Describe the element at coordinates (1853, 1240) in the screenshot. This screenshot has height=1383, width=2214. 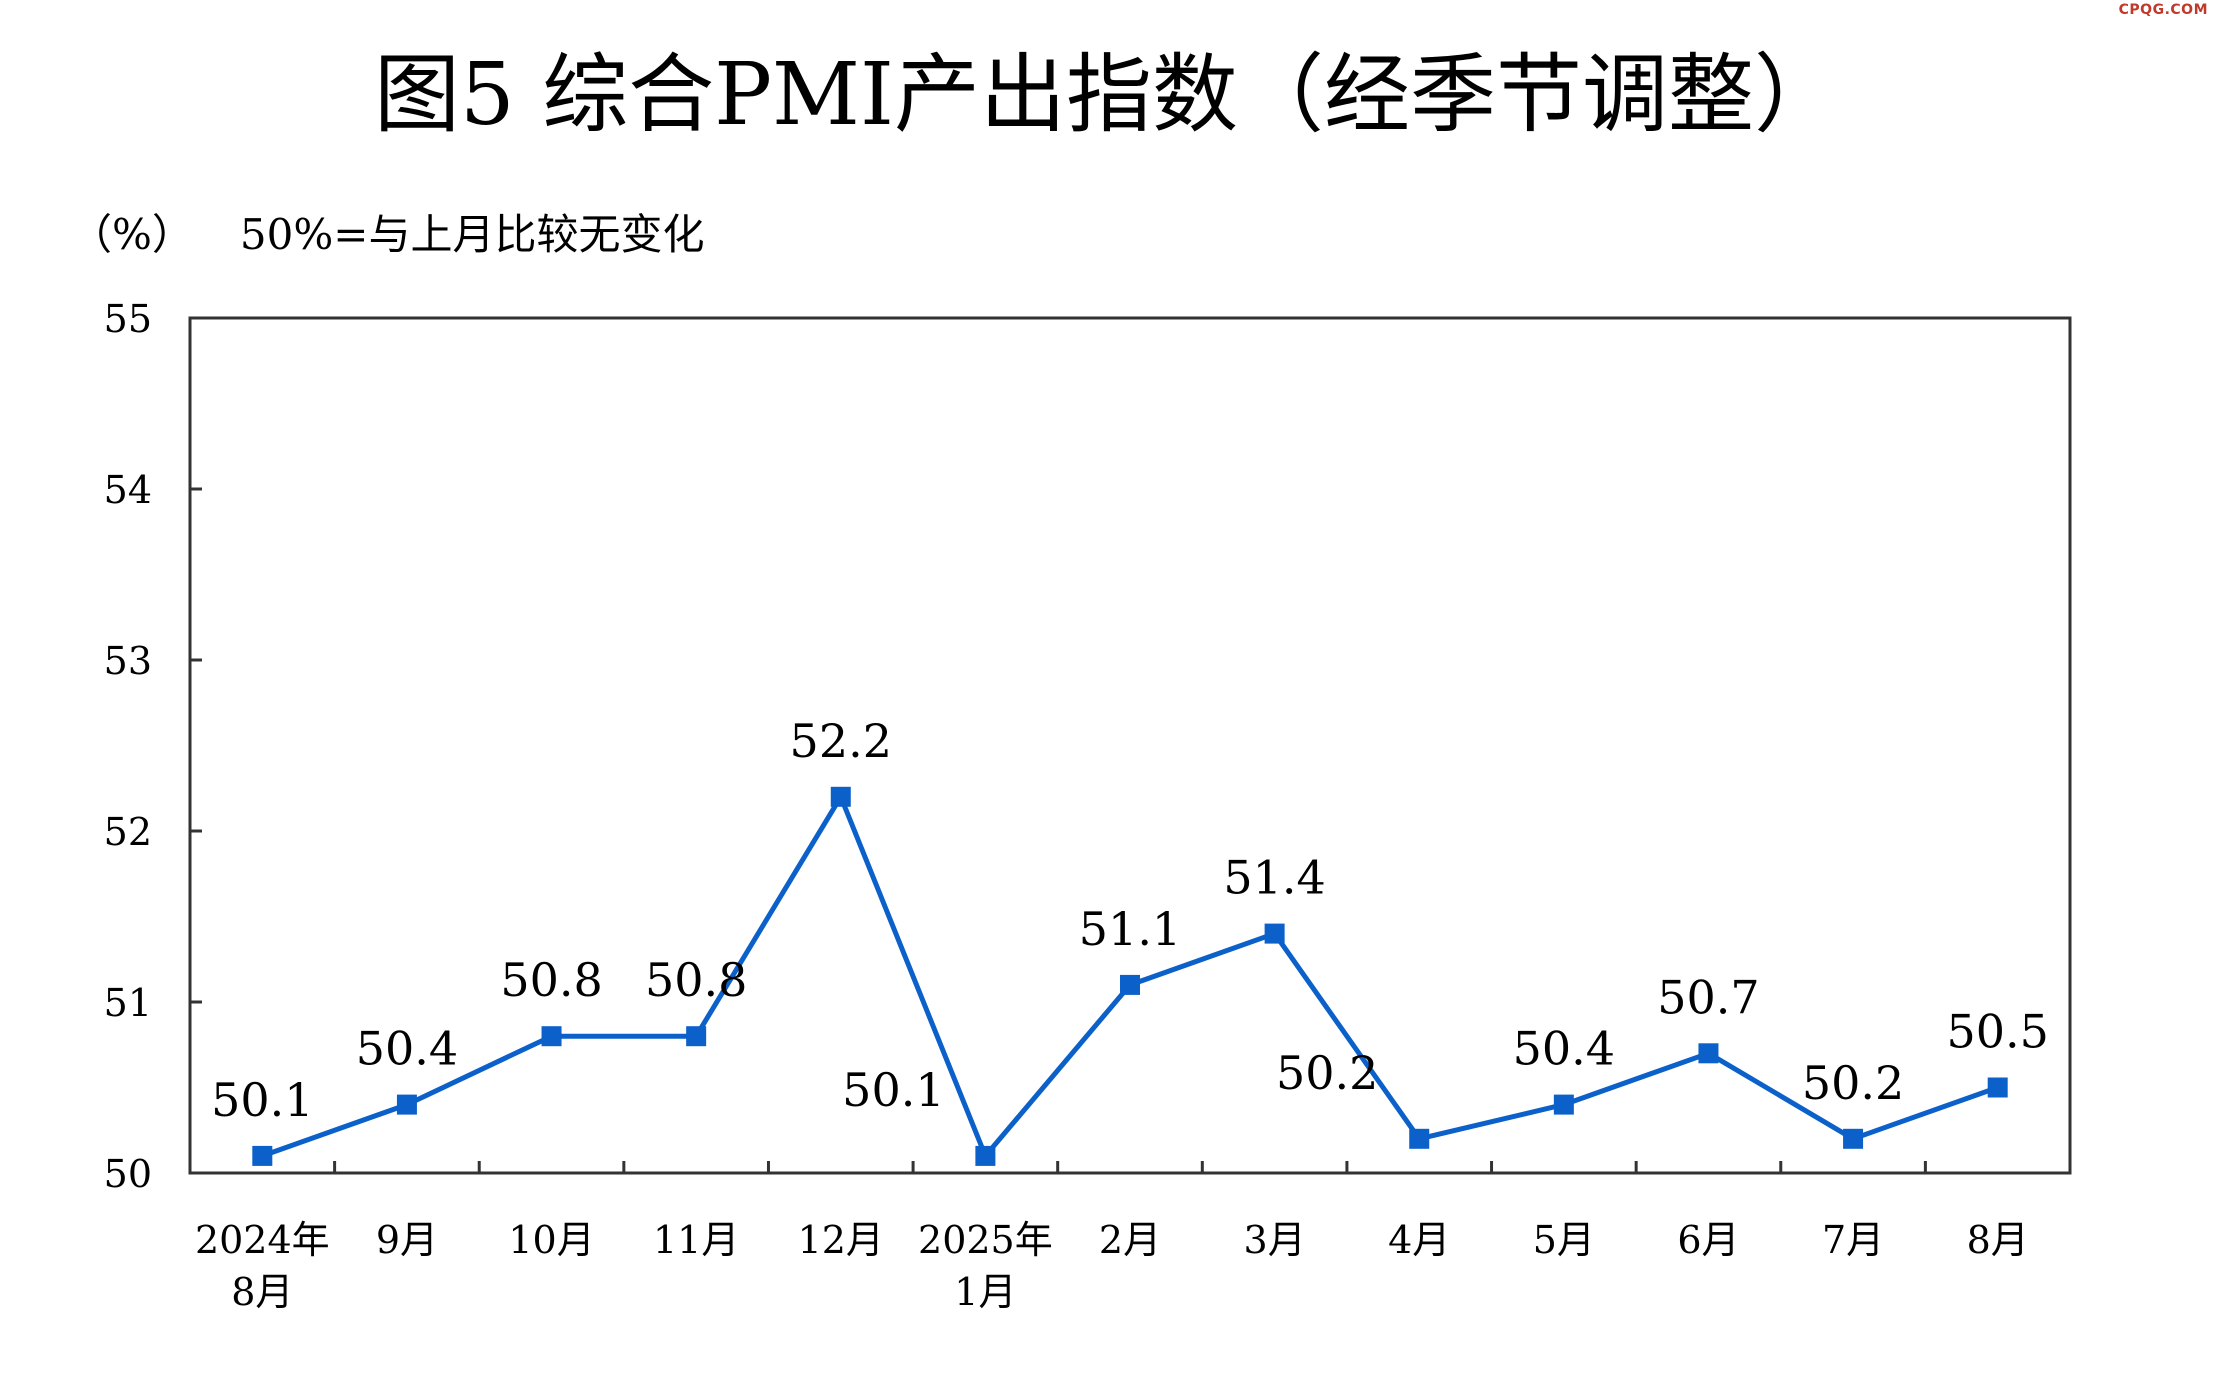
I see `x-tick-label: 7月` at that location.